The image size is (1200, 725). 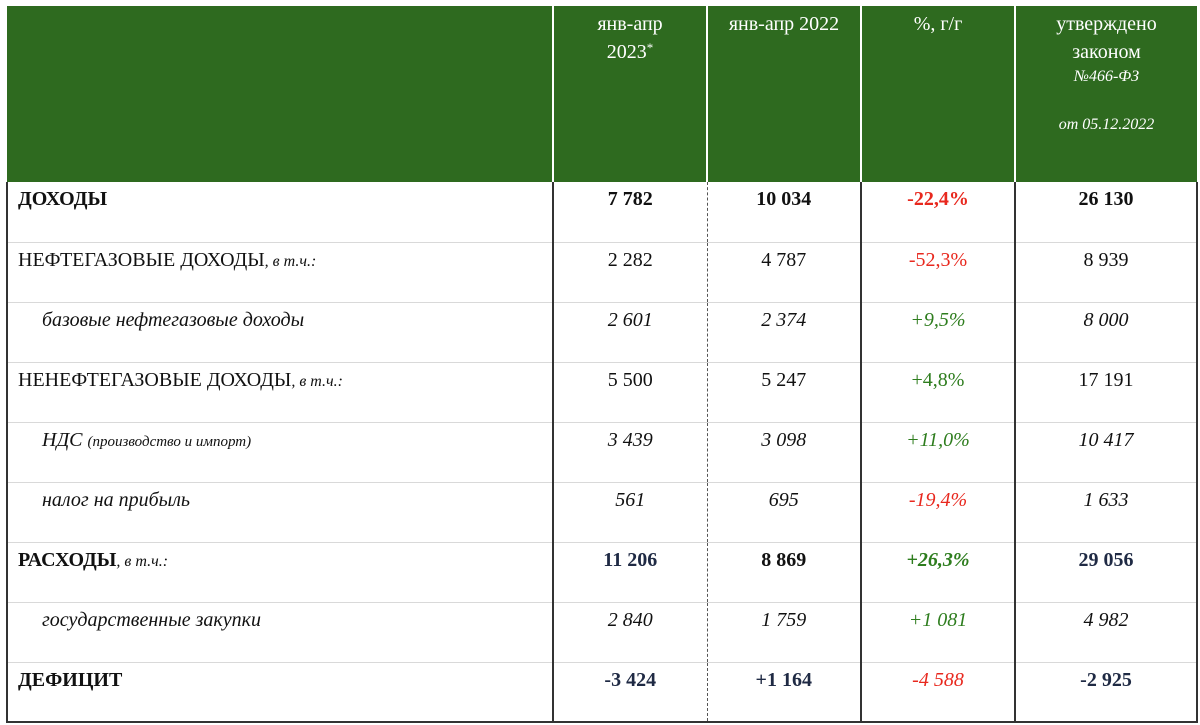 What do you see at coordinates (630, 452) in the screenshot?
I see `cell-2023: 3 439` at bounding box center [630, 452].